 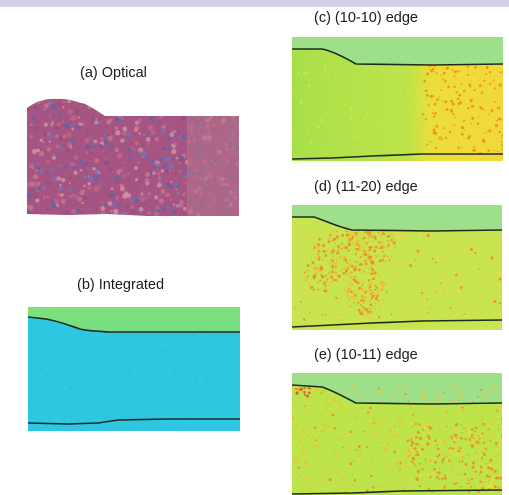 I want to click on panel-c-label: (c) (10-10) edge, so click(x=366, y=18).